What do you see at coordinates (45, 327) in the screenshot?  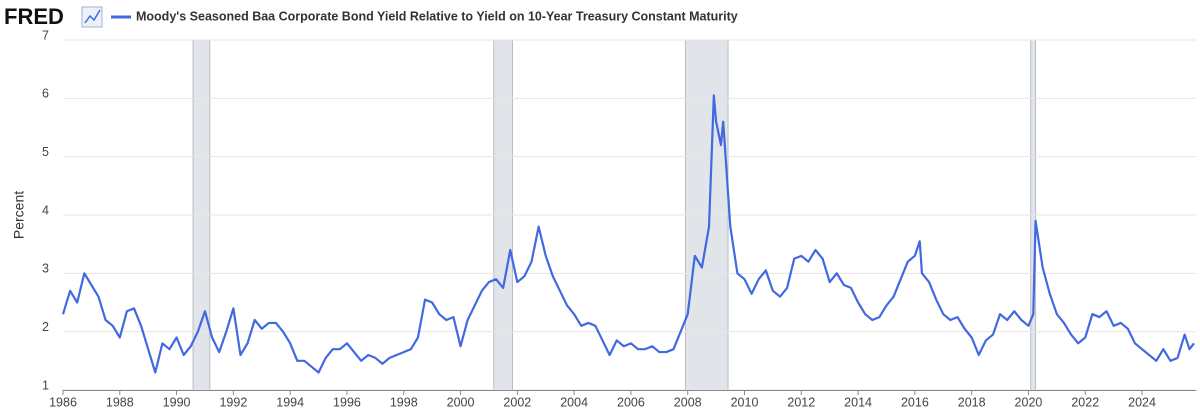 I see `y-tick-label: 2` at bounding box center [45, 327].